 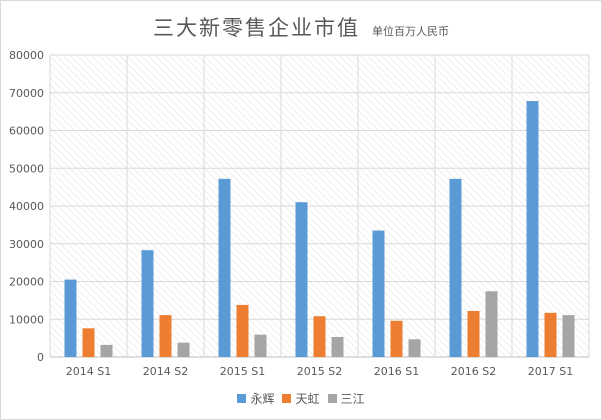 What do you see at coordinates (307, 399) in the screenshot?
I see `legend-label: 天虹` at bounding box center [307, 399].